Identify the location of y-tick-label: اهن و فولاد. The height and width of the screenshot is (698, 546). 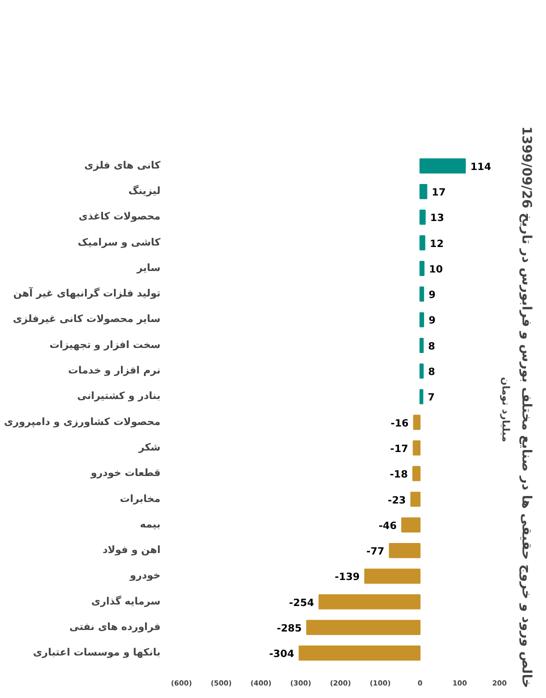
(131, 550).